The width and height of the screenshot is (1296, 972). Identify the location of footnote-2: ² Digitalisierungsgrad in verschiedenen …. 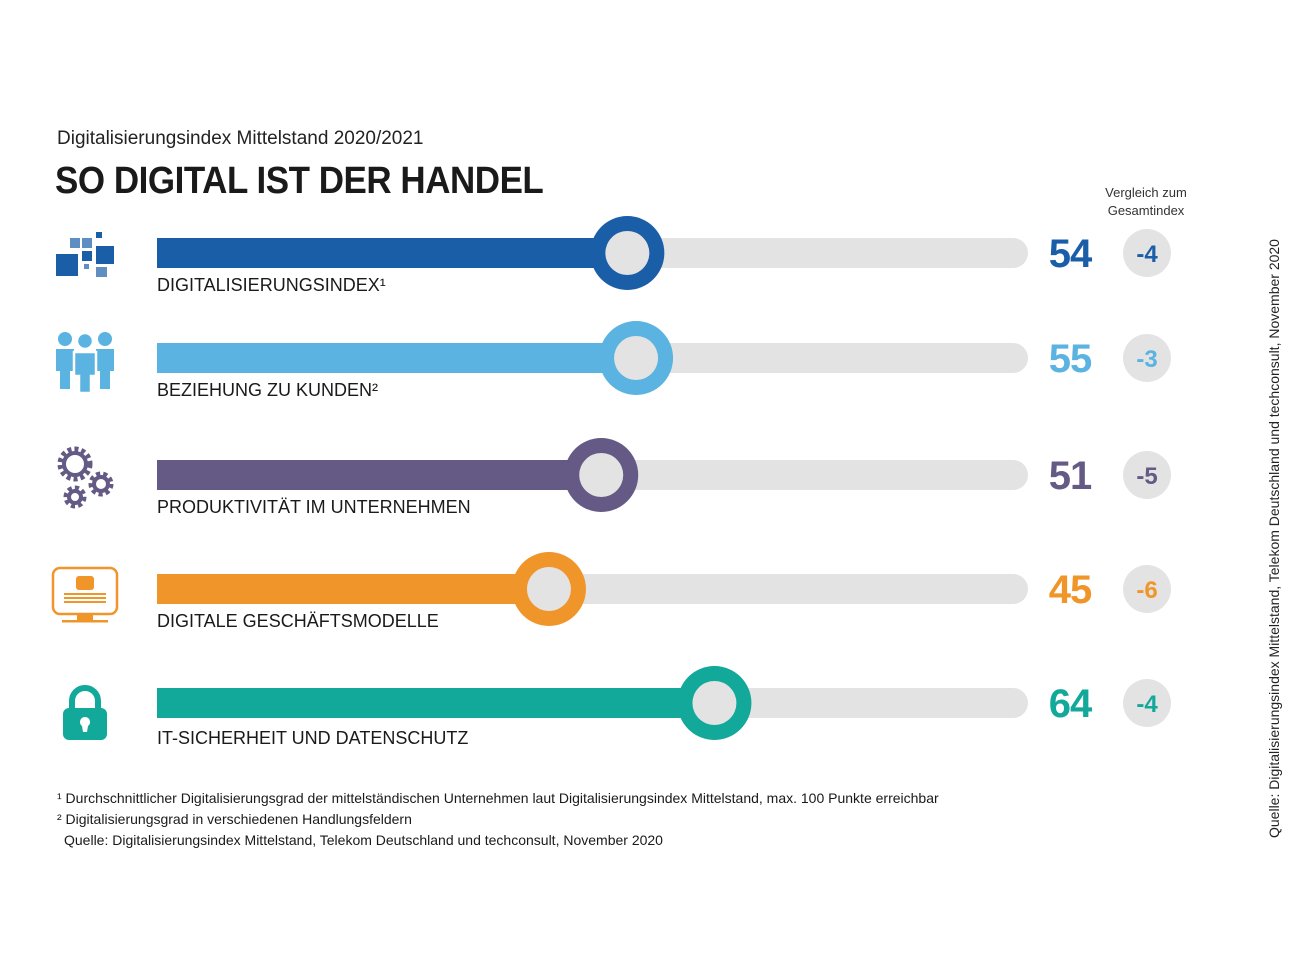
(234, 819).